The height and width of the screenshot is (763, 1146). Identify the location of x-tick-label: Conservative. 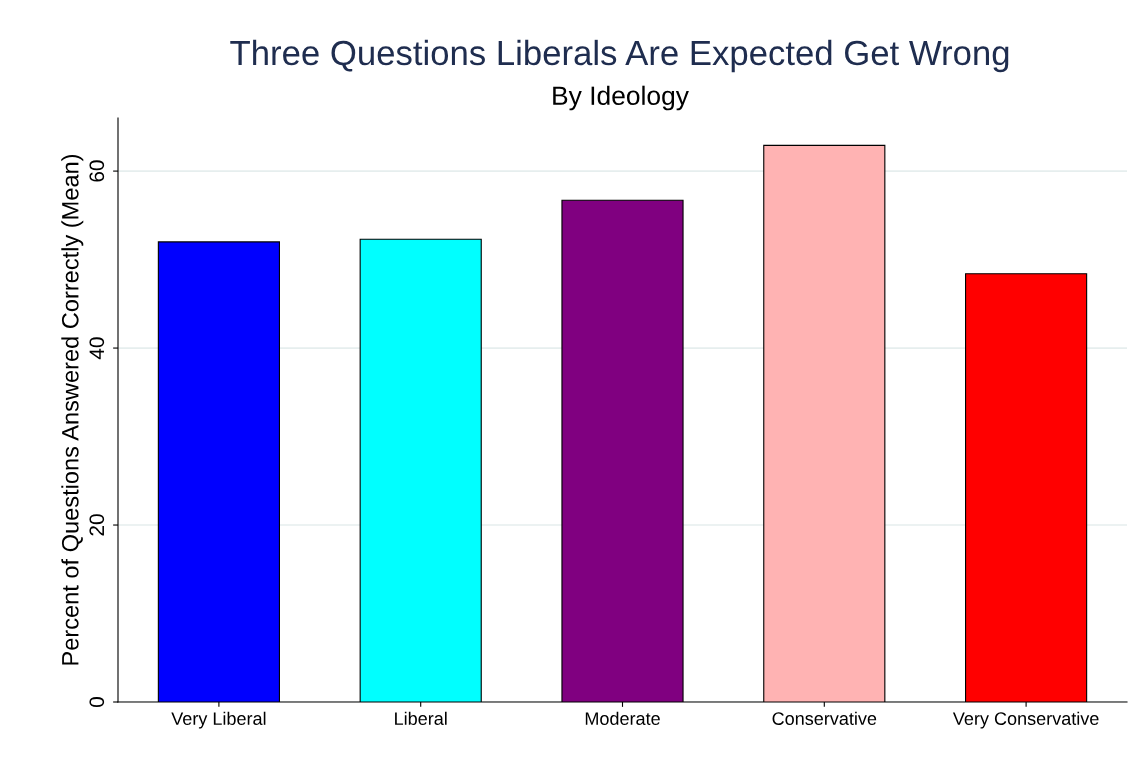
(824, 718).